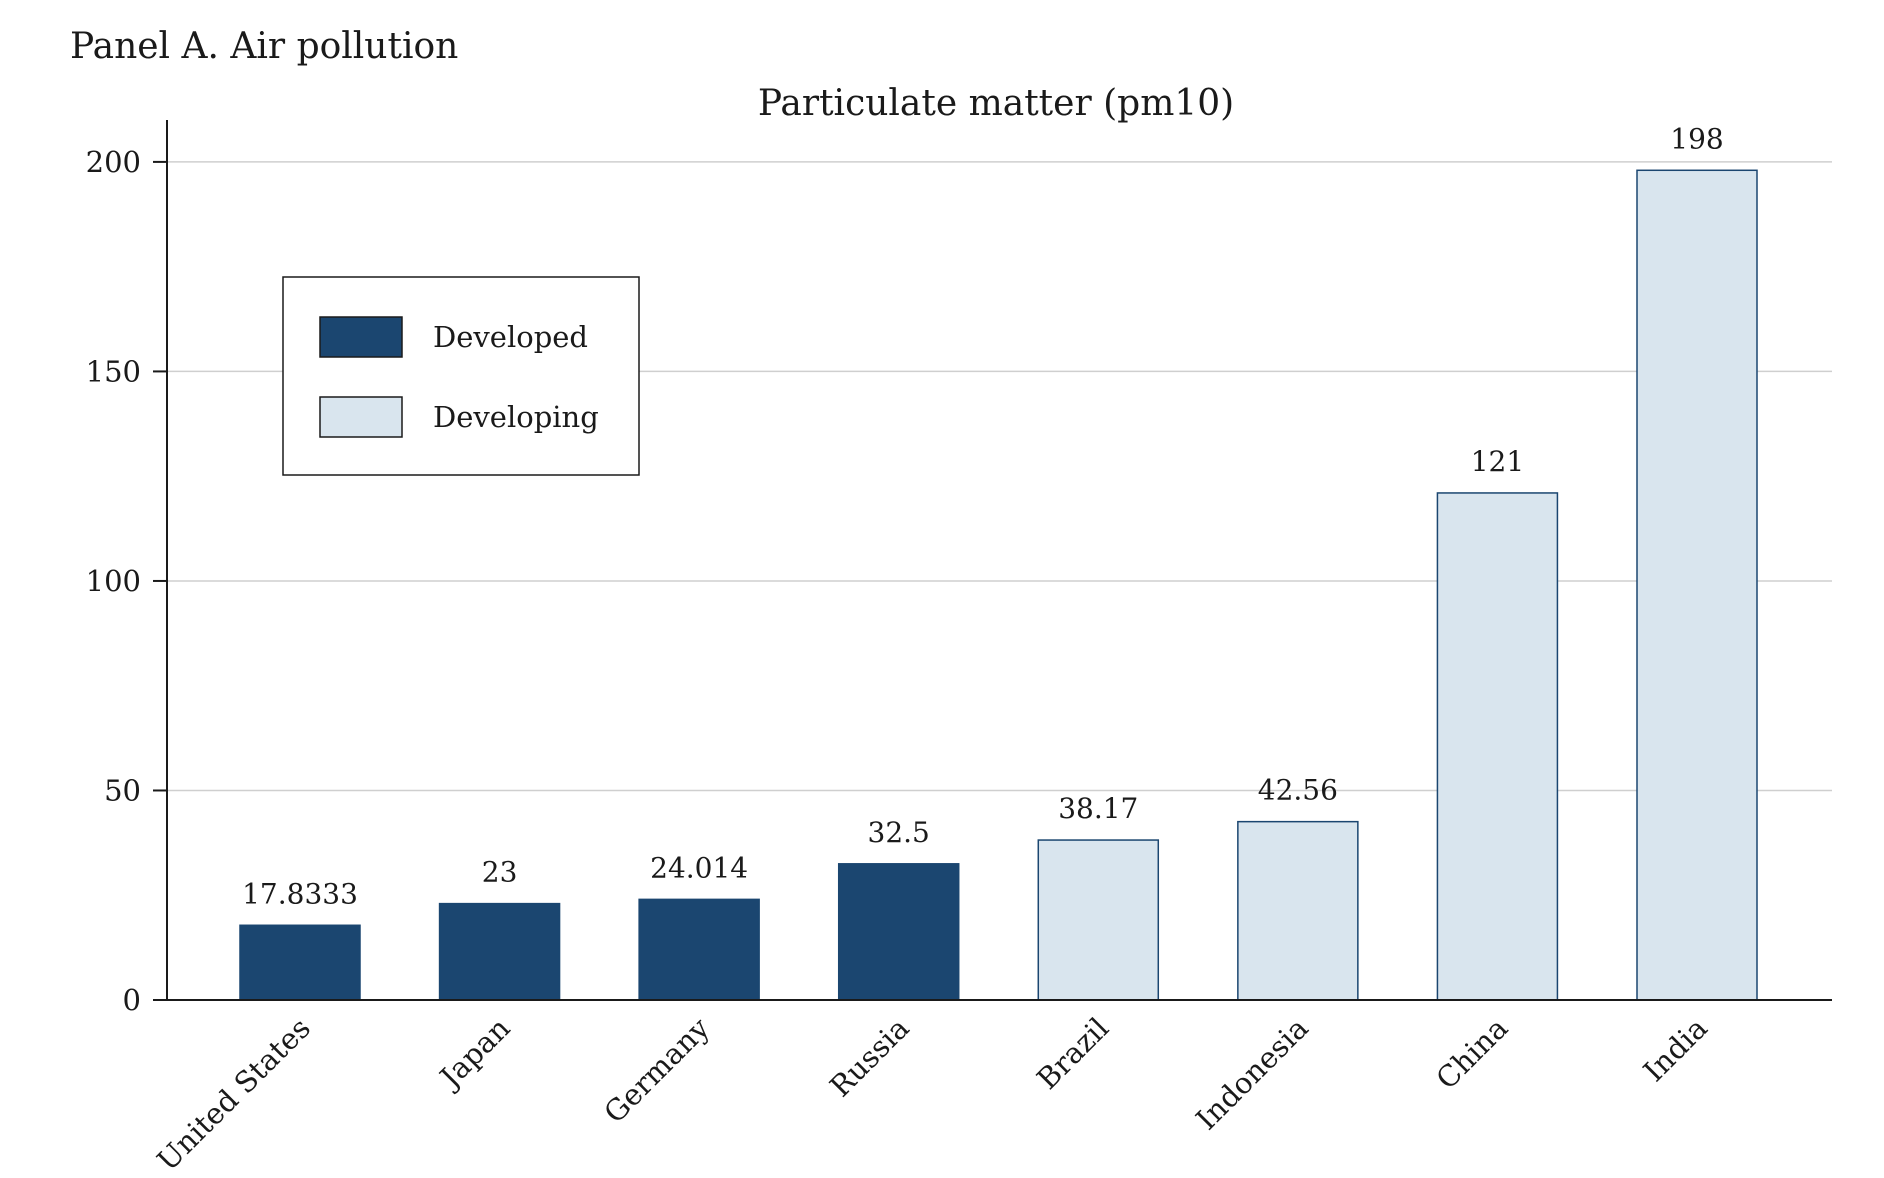 This screenshot has width=1884, height=1178. I want to click on legend-label: Developed, so click(510, 337).